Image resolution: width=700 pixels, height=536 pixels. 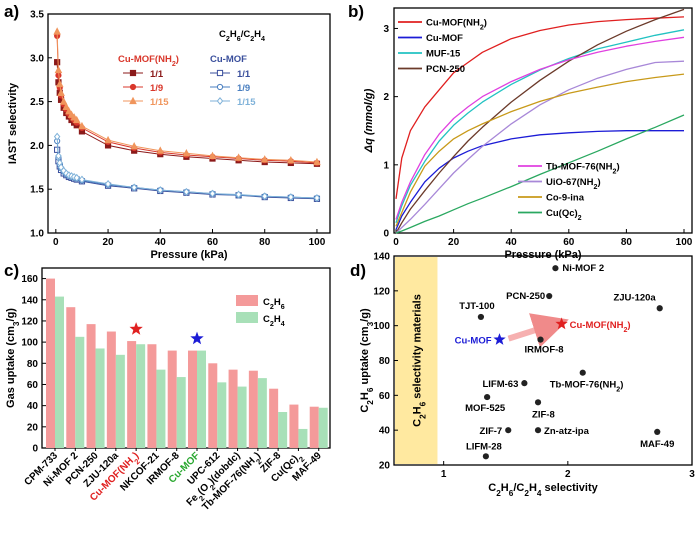 What do you see at coordinates (542, 255) in the screenshot?
I see `x-axis-label-b: Pressure (kPa)` at bounding box center [542, 255].